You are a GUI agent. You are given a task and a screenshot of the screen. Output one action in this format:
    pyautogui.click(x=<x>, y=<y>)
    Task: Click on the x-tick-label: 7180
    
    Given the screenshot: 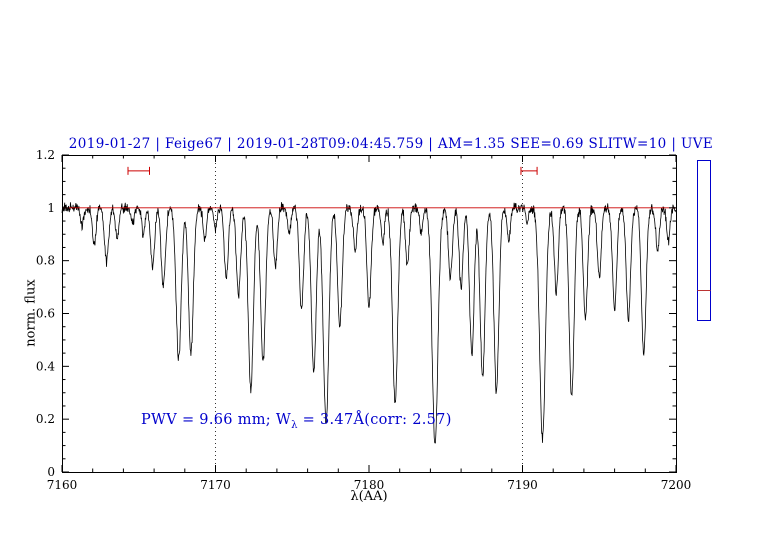 What is the action you would take?
    pyautogui.click(x=369, y=485)
    